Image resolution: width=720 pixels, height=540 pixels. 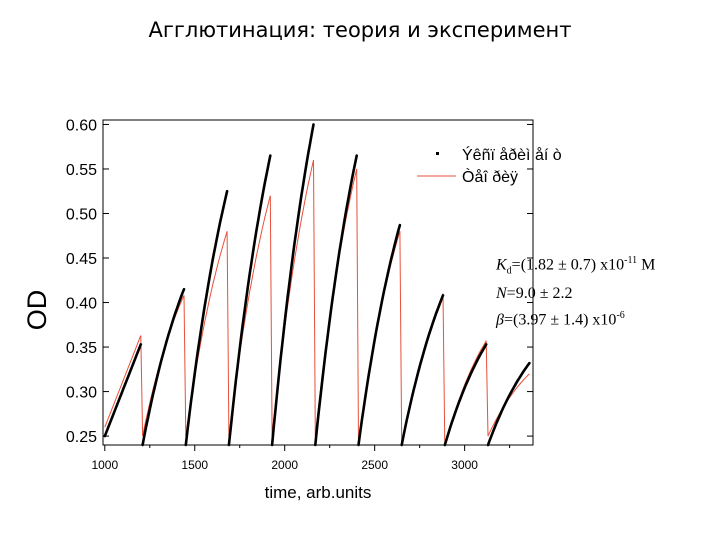 What do you see at coordinates (539, 293) in the screenshot?
I see `n-value: =9.0 ± 2.2` at bounding box center [539, 293].